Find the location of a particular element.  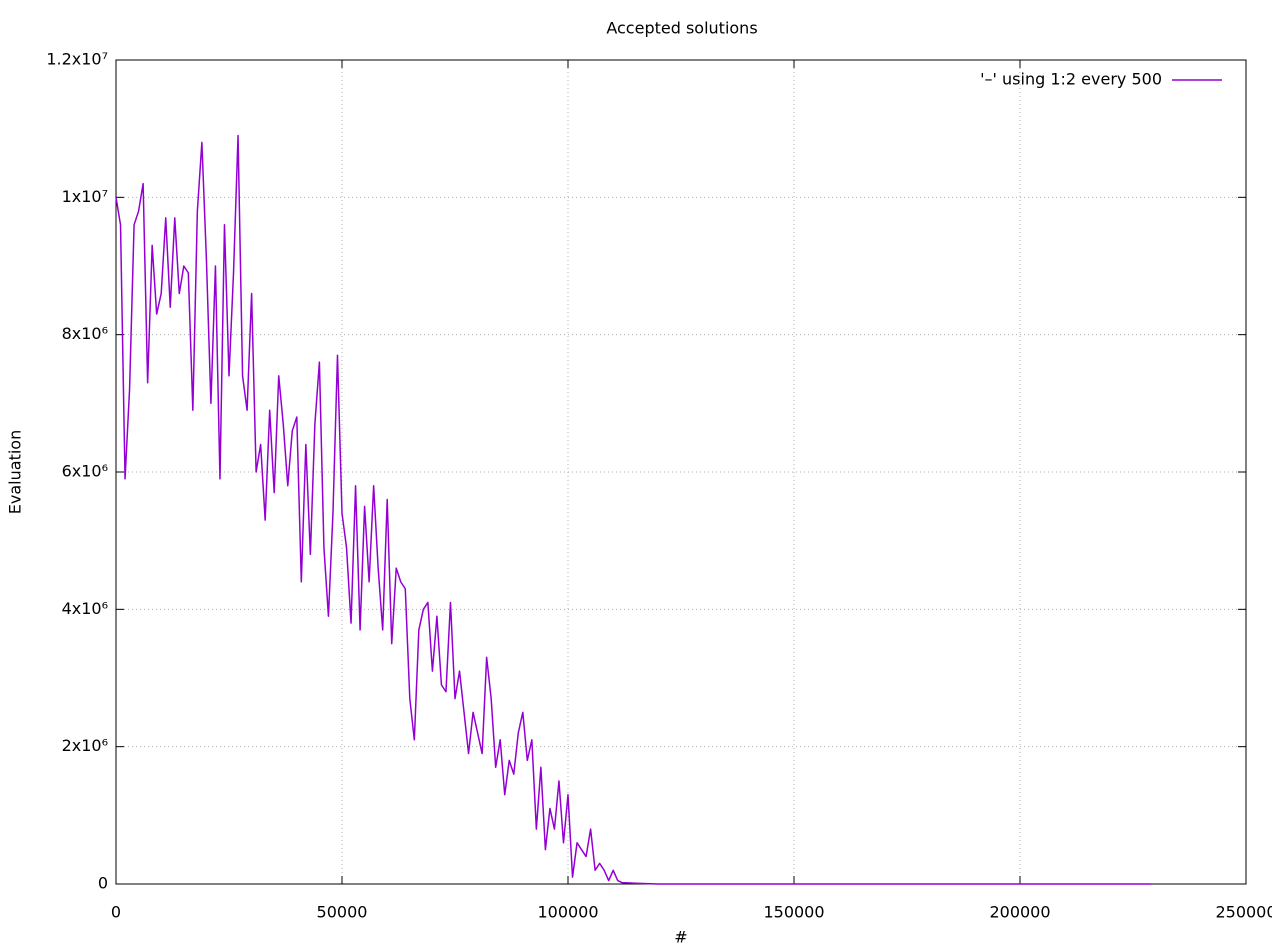

x-tick-label: 200000 is located at coordinates (1019, 912).